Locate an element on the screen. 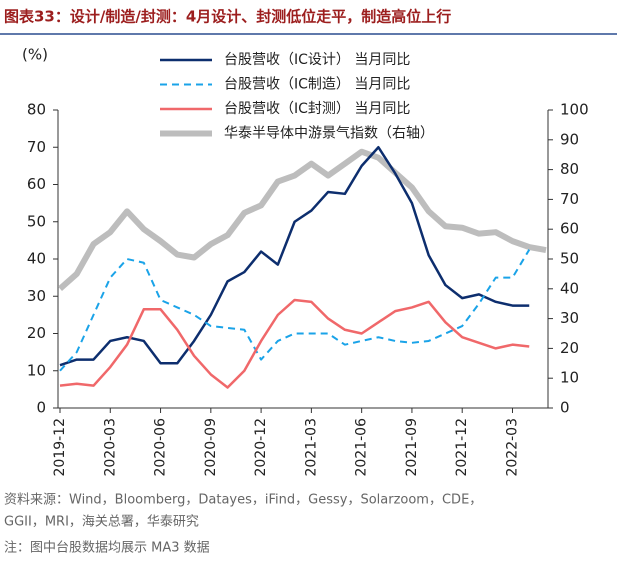 The height and width of the screenshot is (569, 617). y-tick-label: 50 is located at coordinates (36, 221).